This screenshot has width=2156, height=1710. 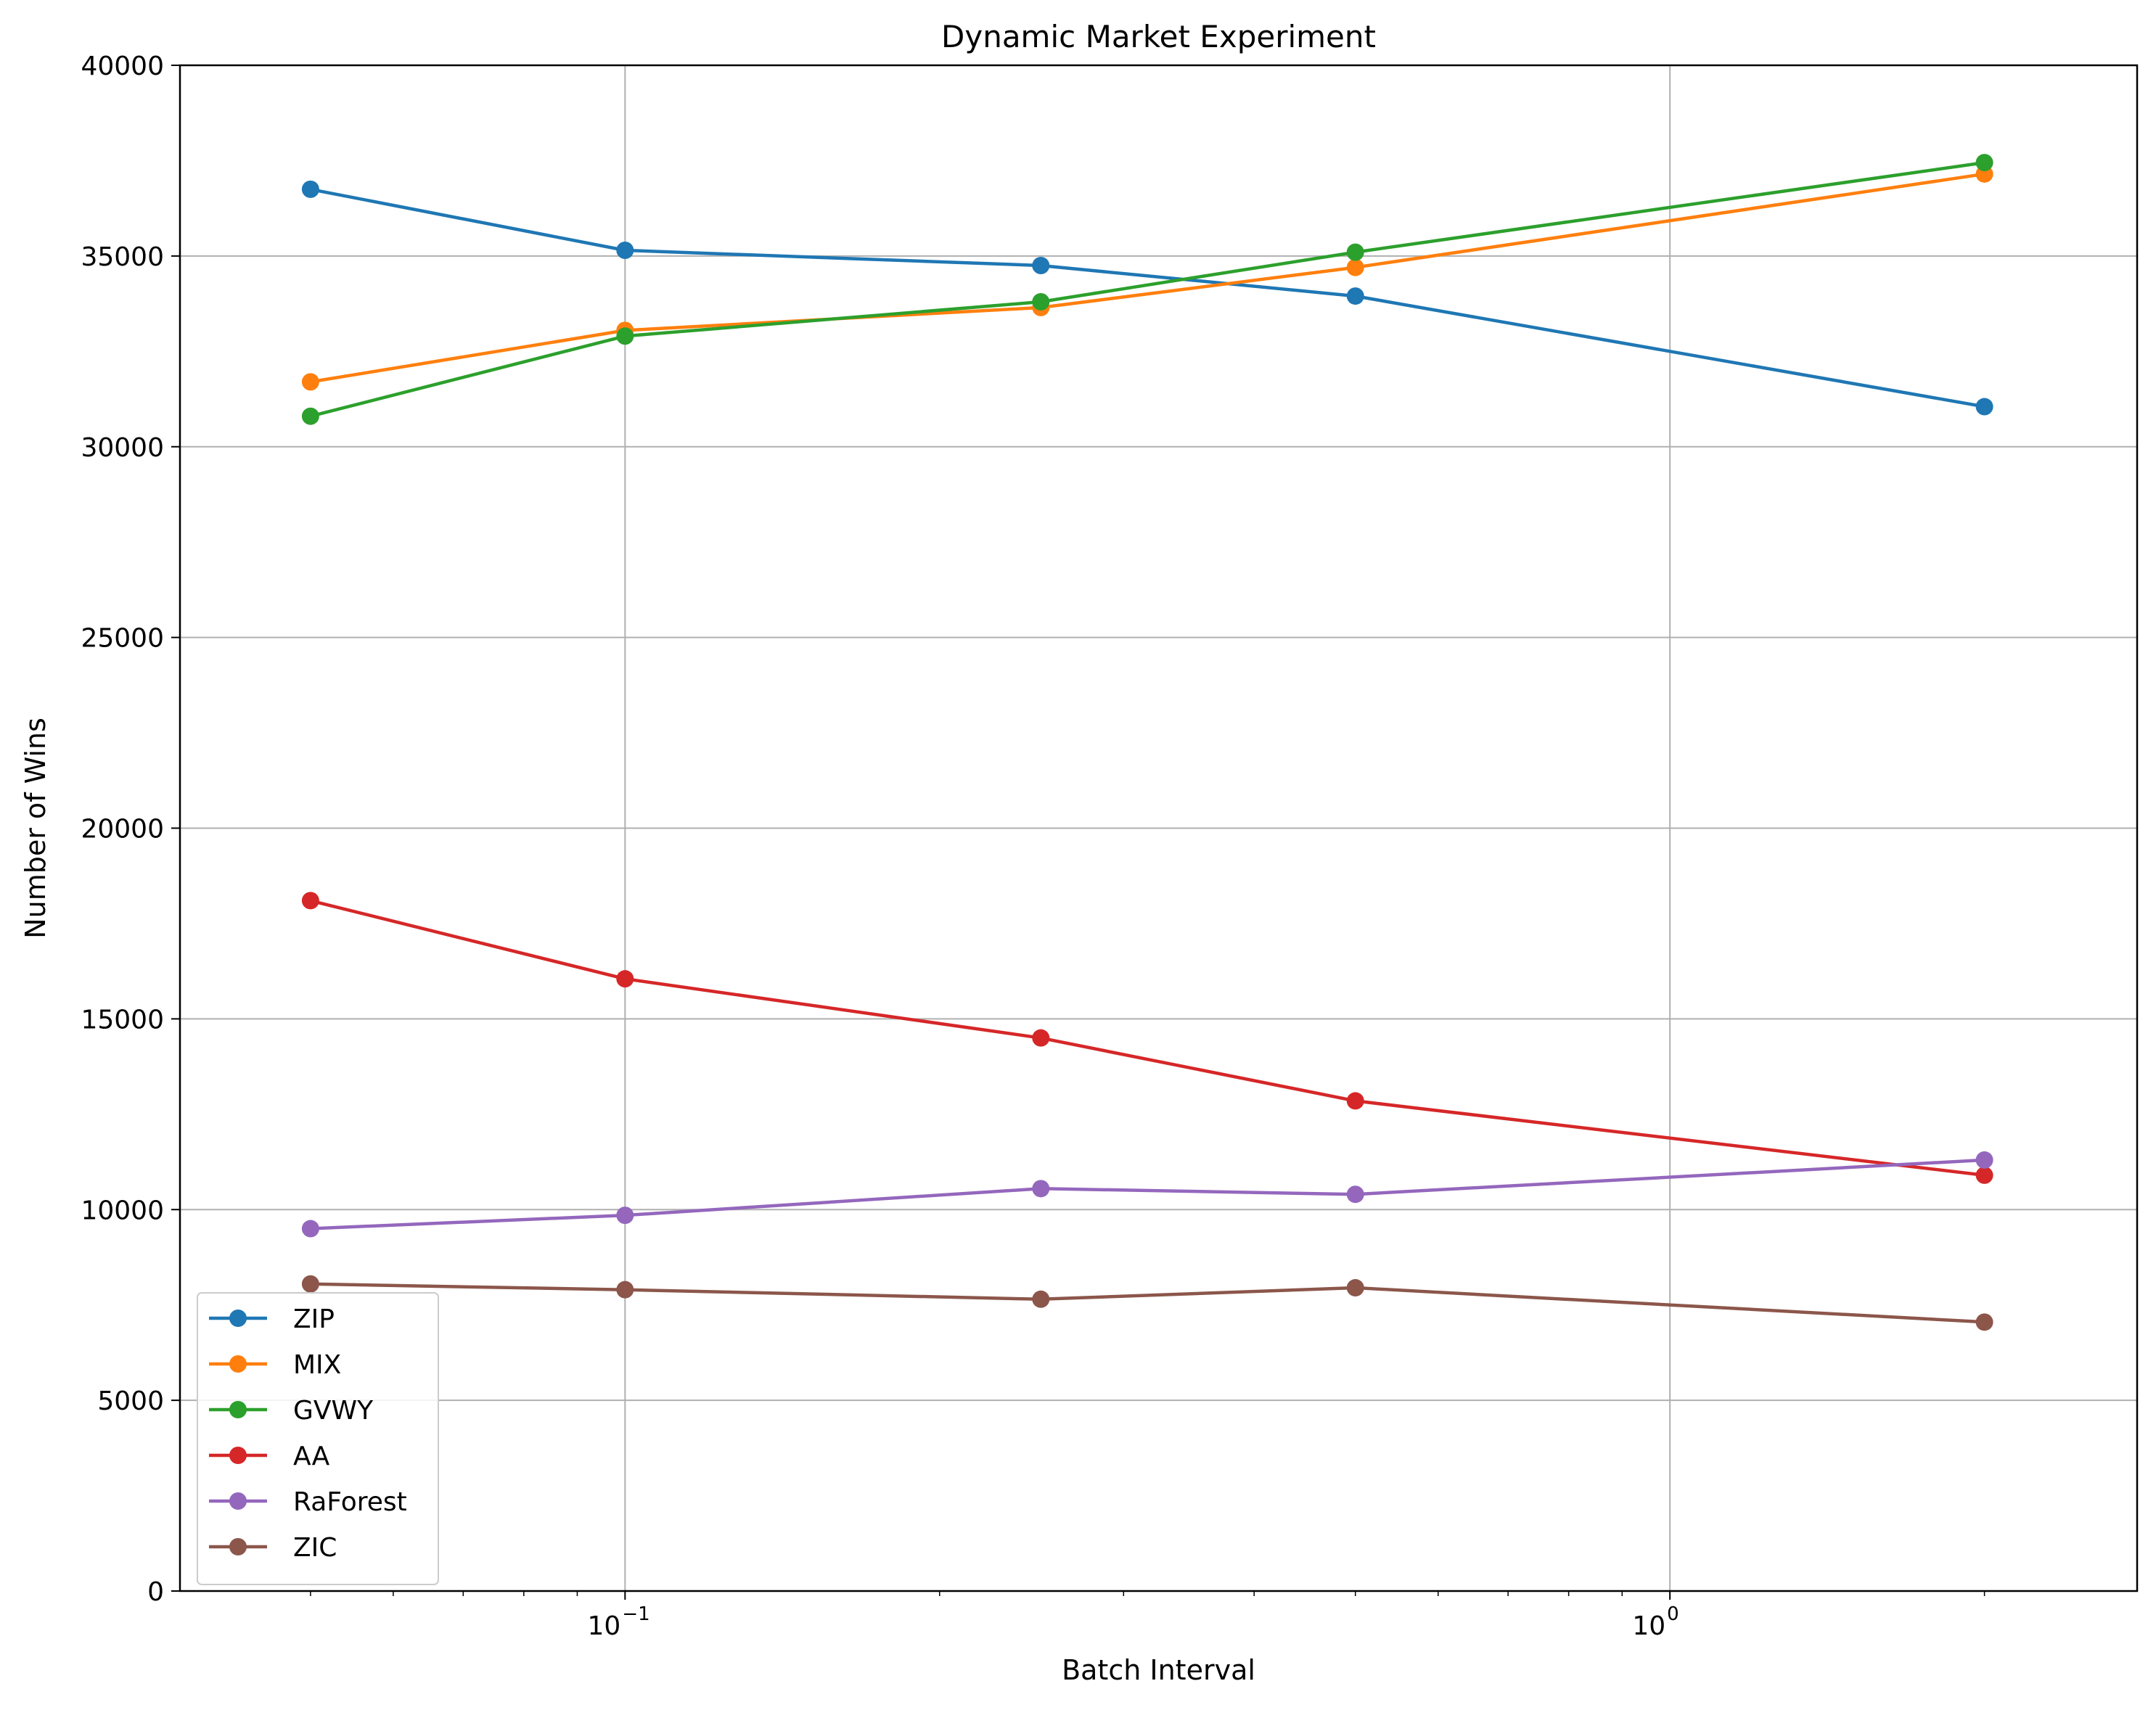 I want to click on legend-item-mix: MIX, so click(x=275, y=1365).